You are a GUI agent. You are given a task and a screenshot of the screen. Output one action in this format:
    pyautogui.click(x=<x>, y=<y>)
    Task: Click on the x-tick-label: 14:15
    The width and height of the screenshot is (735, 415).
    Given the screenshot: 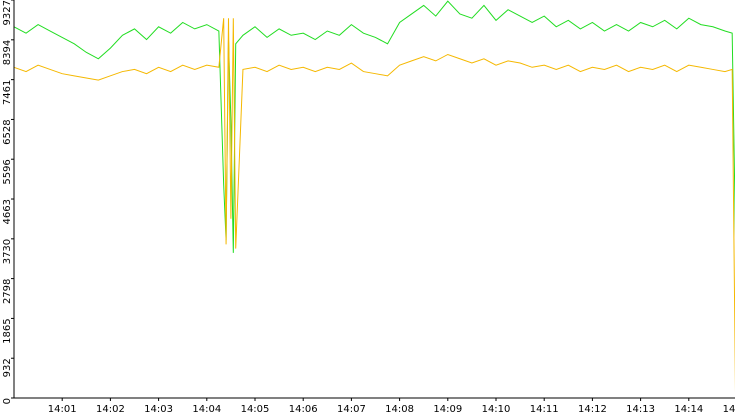 What is the action you would take?
    pyautogui.click(x=729, y=409)
    